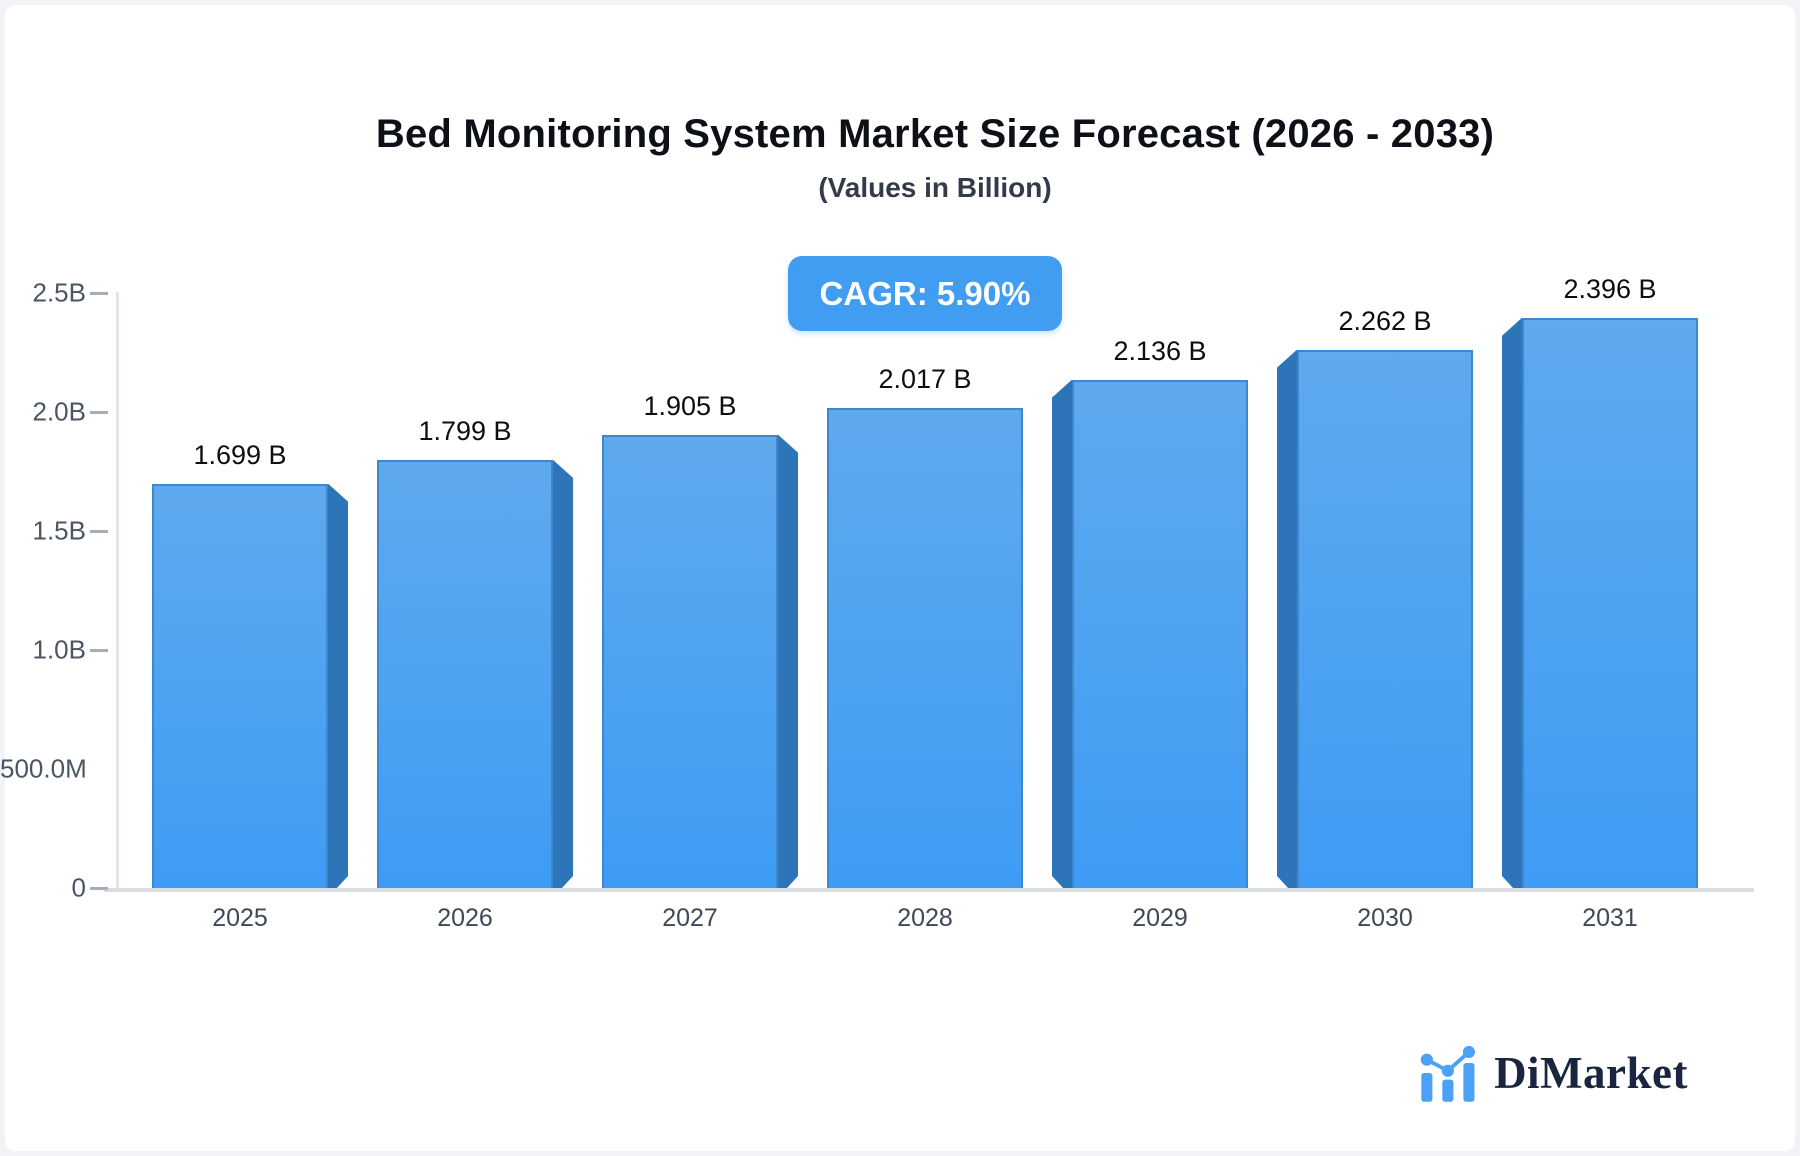 The height and width of the screenshot is (1156, 1800). I want to click on bar: 1.799 B 2026, so click(475, 674).